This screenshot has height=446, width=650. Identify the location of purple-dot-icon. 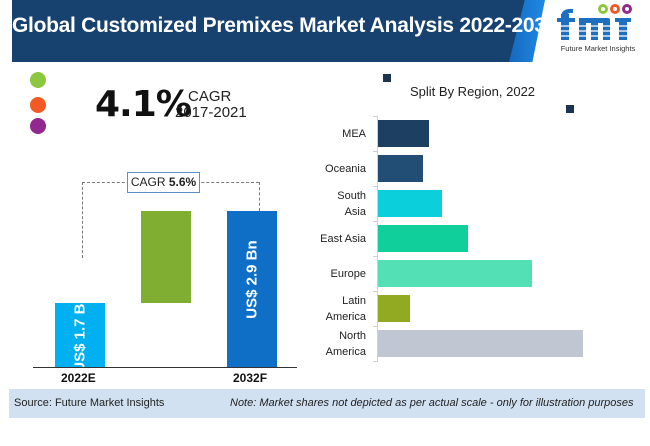
(38, 126).